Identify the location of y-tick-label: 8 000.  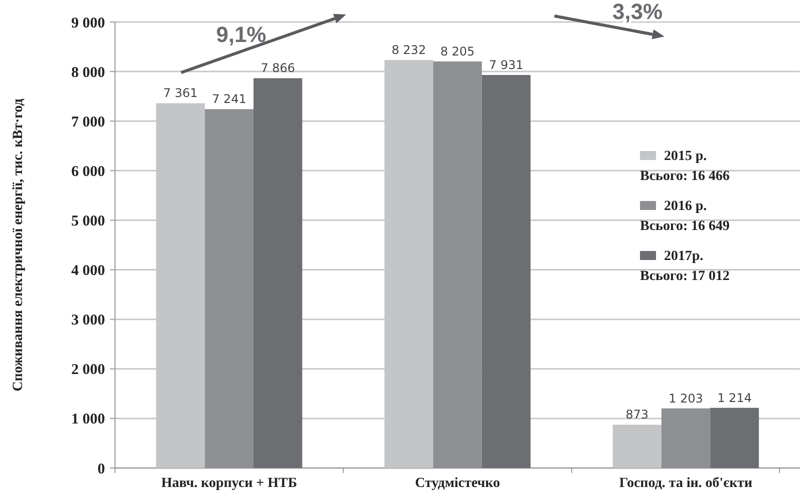
(88, 72).